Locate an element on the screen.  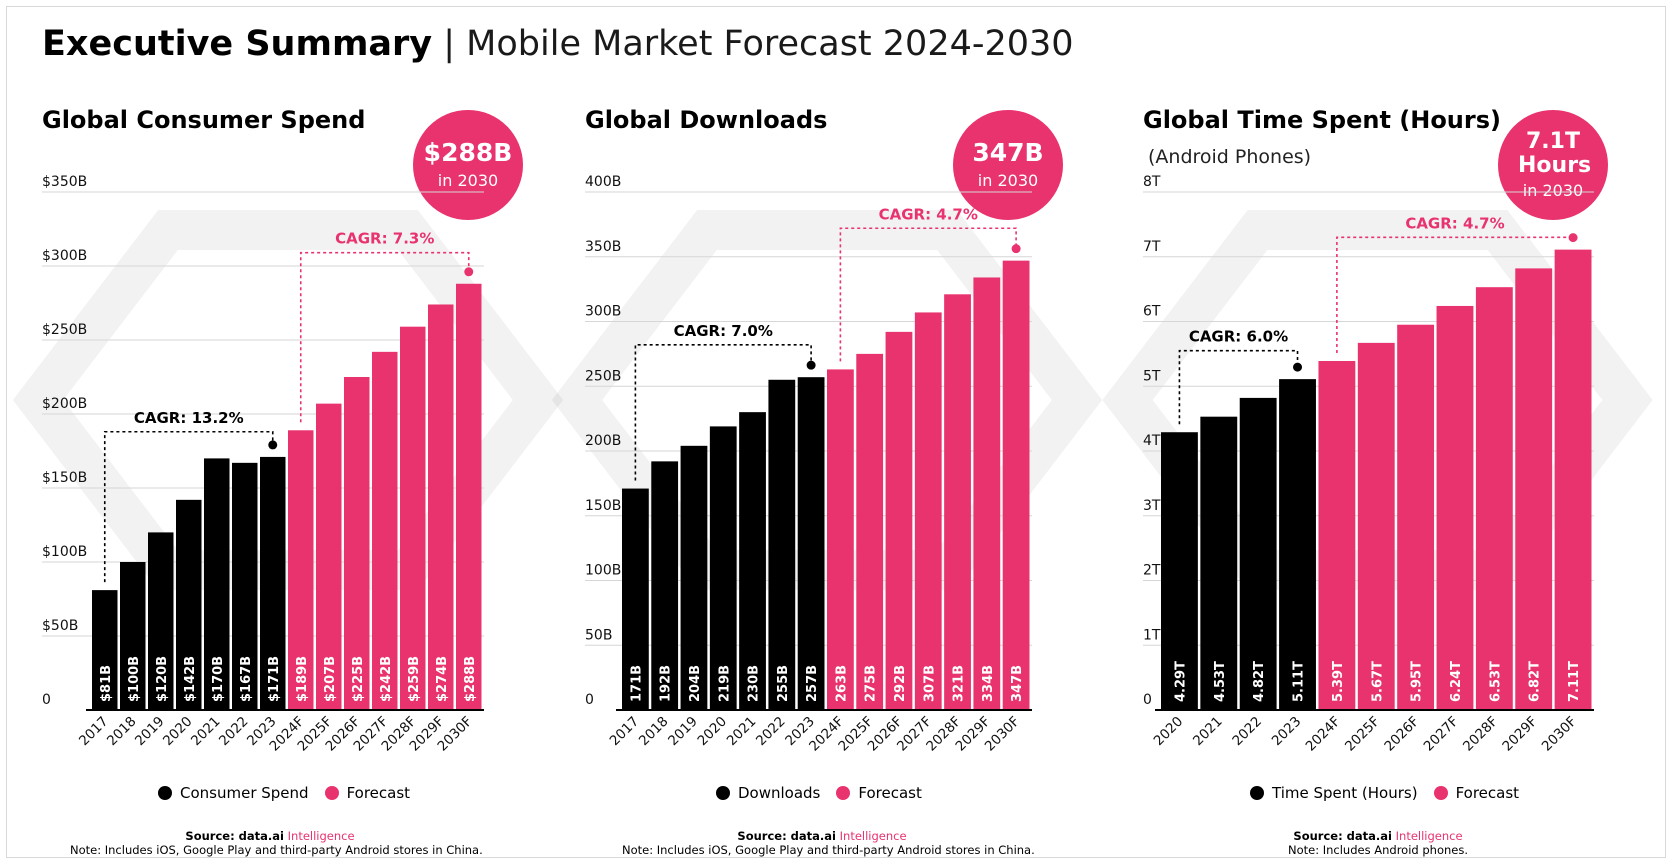
y-tick-label: 2T is located at coordinates (1152, 571).